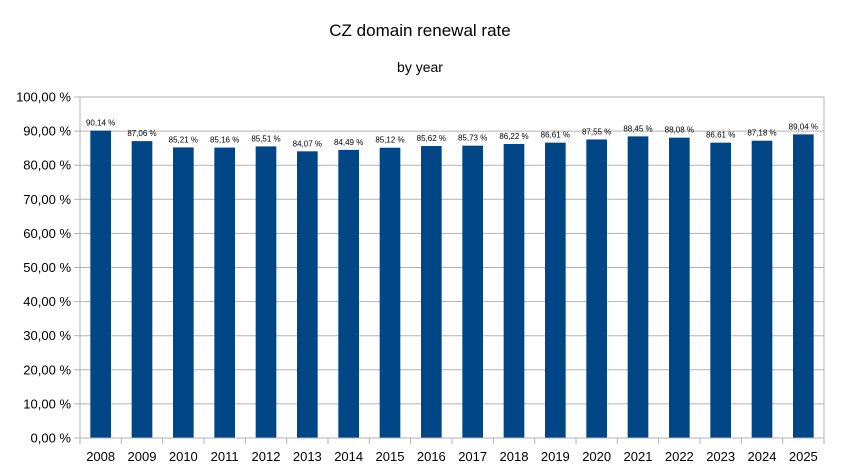 The height and width of the screenshot is (473, 841). I want to click on x-tick-label: 2013, so click(307, 456).